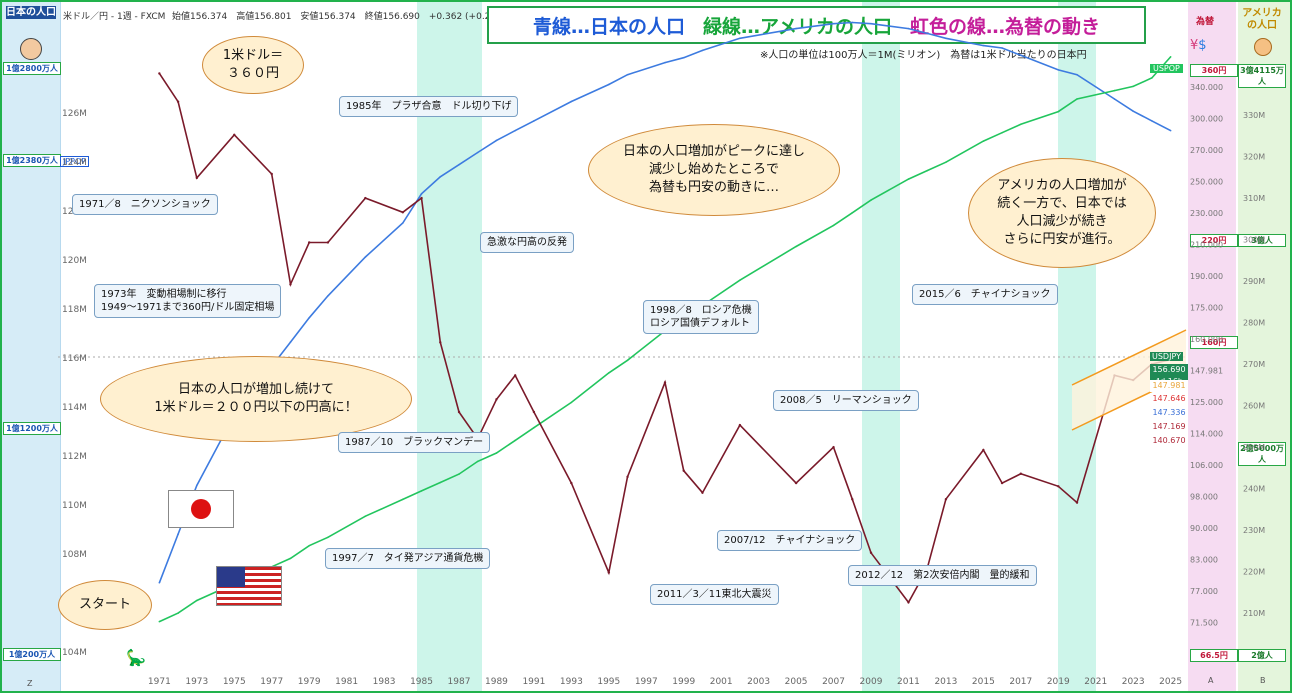 The height and width of the screenshot is (693, 1292). What do you see at coordinates (833, 682) in the screenshot?
I see `x-tick-label: 2007` at bounding box center [833, 682].